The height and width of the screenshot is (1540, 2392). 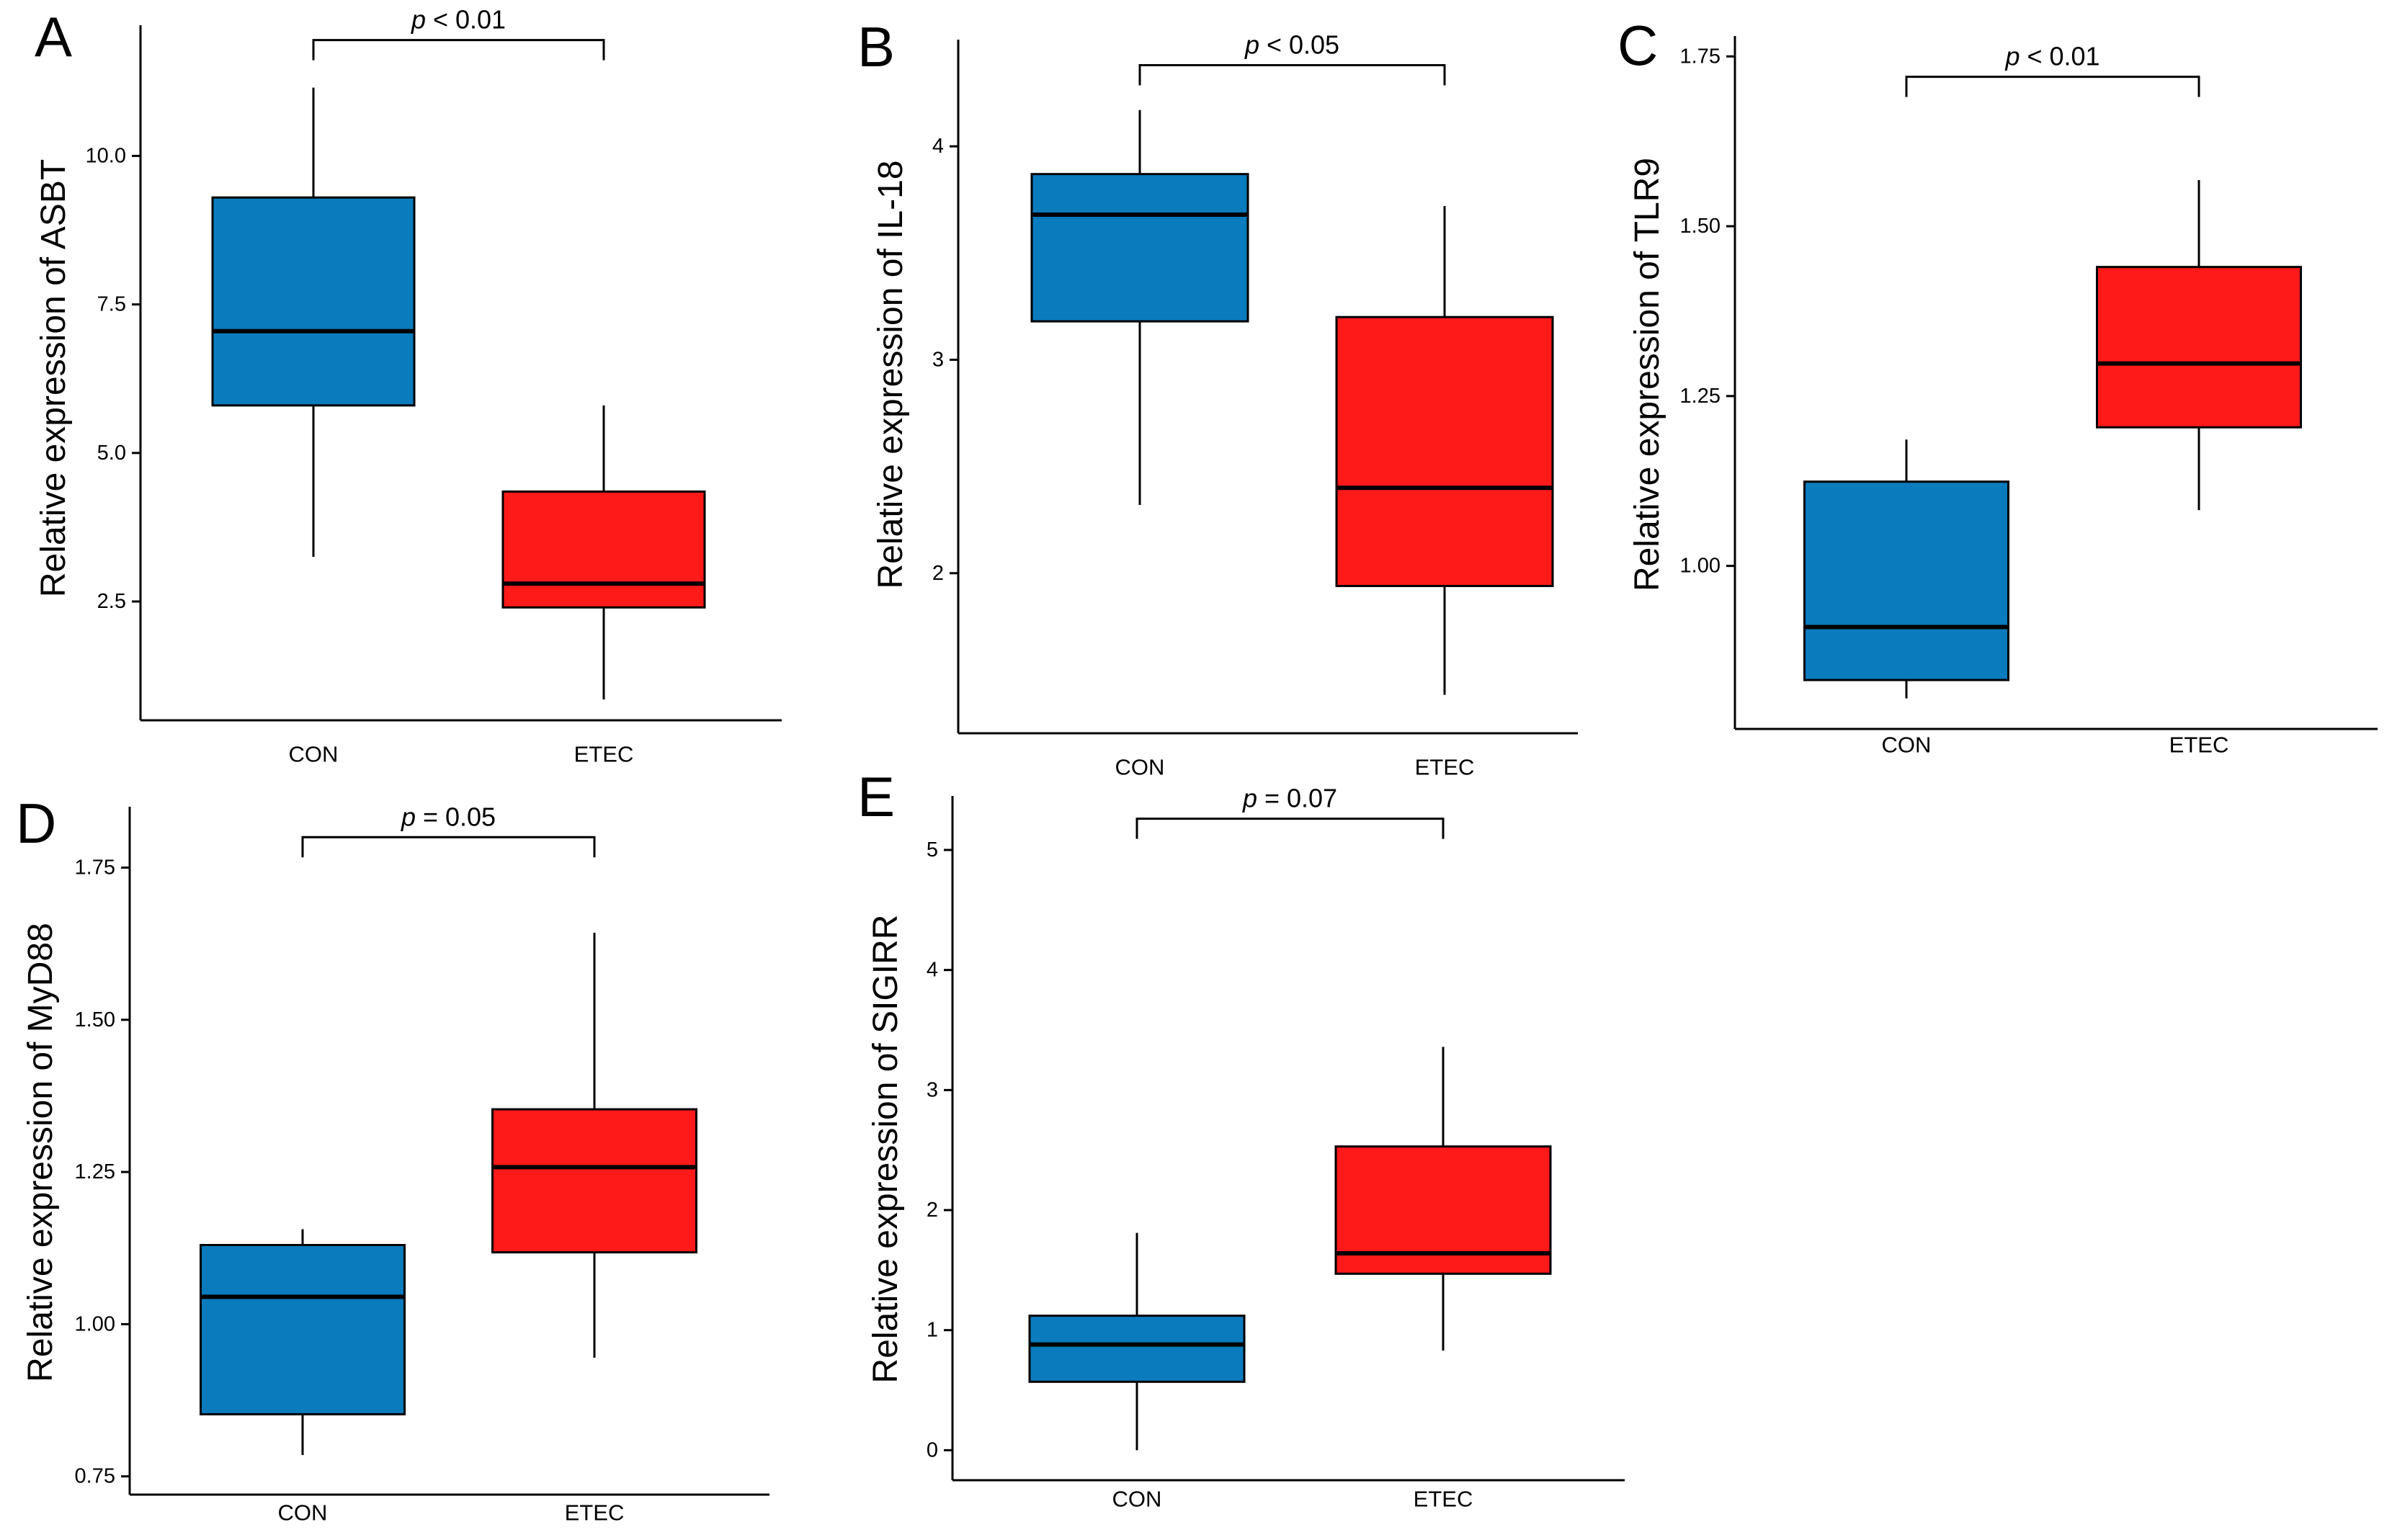 What do you see at coordinates (456, 816) in the screenshot?
I see `p-value-text: = 0.05` at bounding box center [456, 816].